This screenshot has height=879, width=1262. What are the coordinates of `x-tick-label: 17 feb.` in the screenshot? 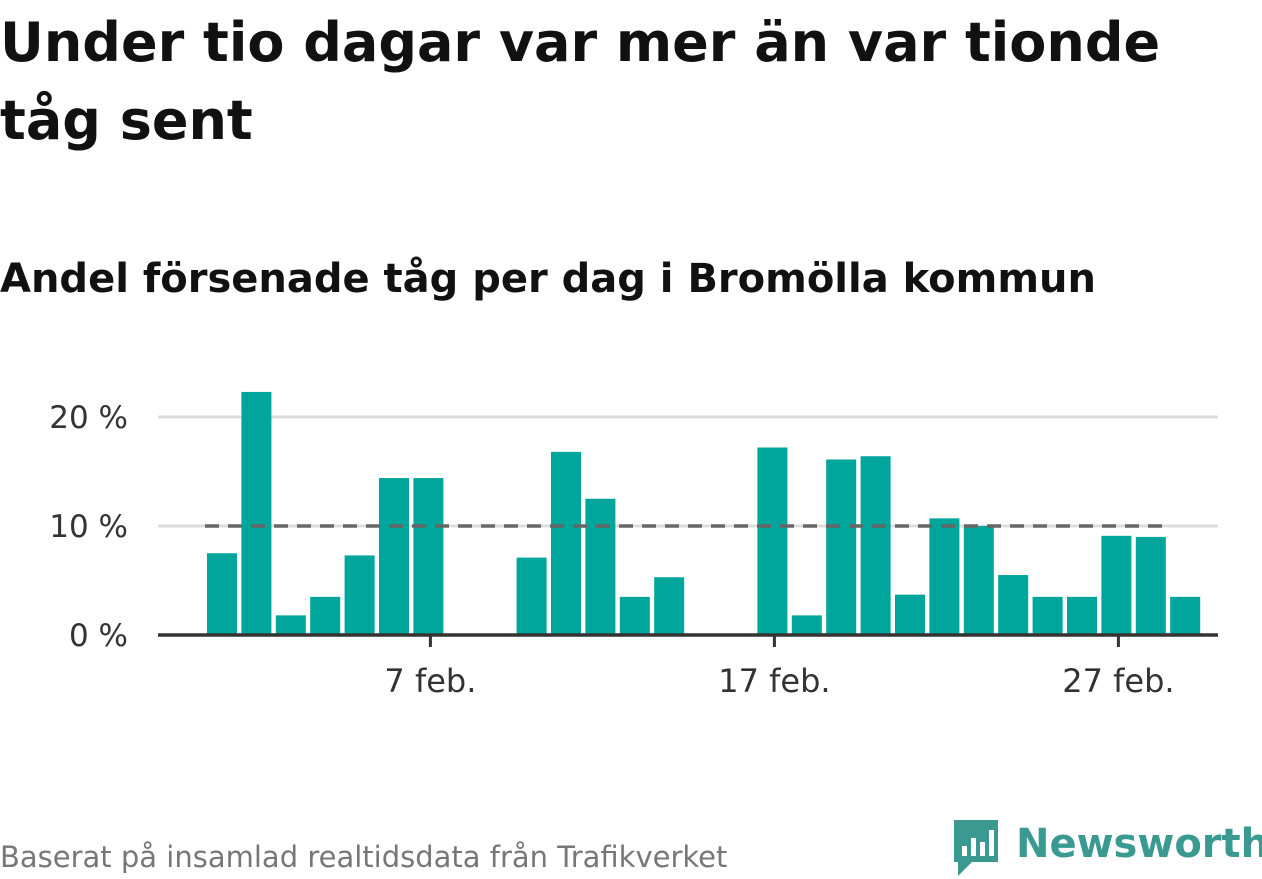 It's located at (774, 681).